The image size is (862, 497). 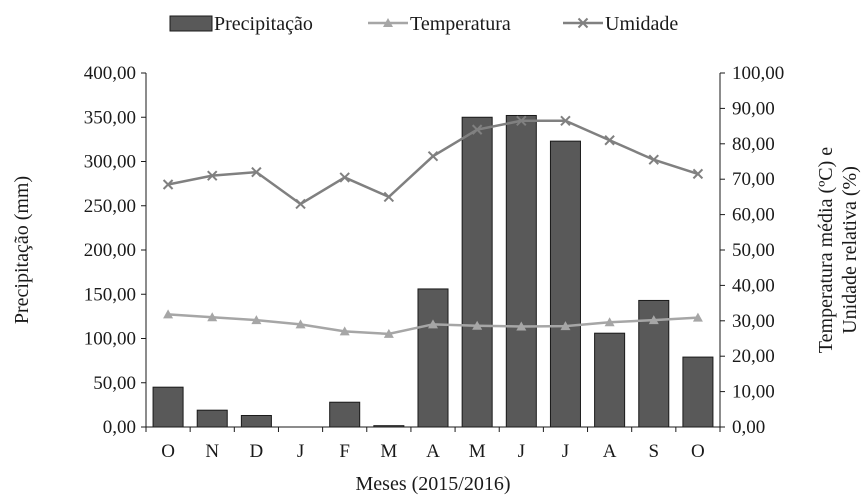 What do you see at coordinates (850, 250) in the screenshot?
I see `y-axis-right-title-line2: Unidade relativa (%)` at bounding box center [850, 250].